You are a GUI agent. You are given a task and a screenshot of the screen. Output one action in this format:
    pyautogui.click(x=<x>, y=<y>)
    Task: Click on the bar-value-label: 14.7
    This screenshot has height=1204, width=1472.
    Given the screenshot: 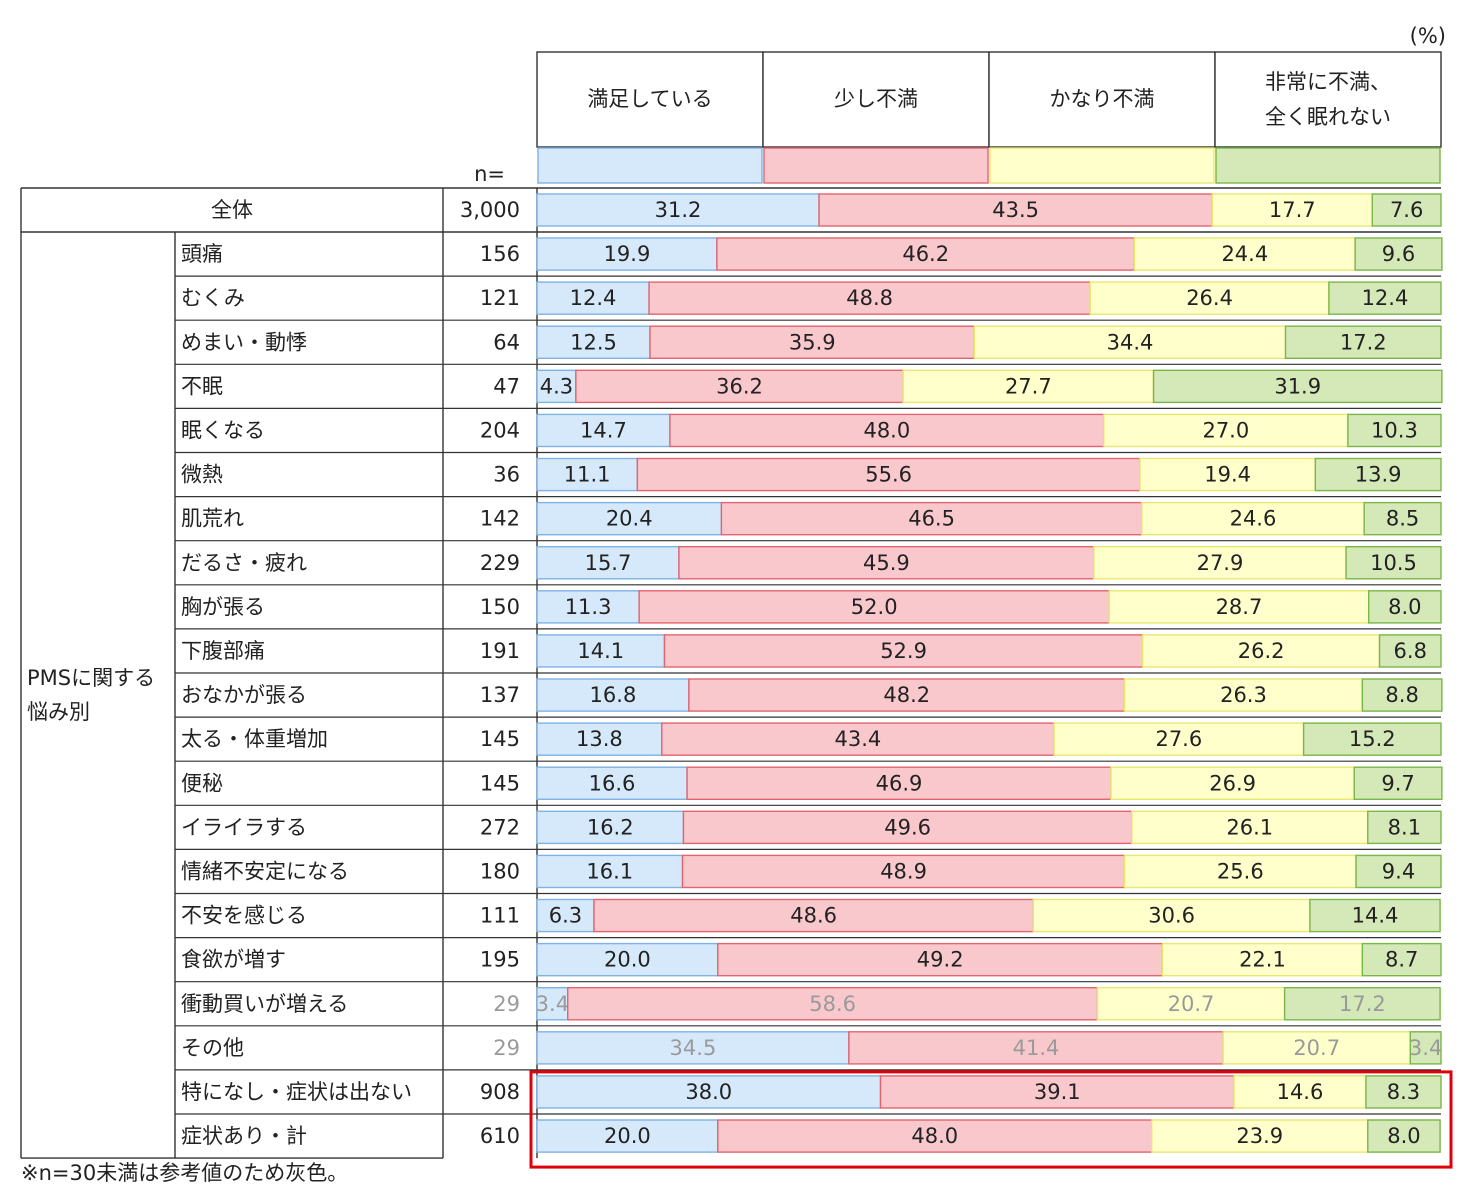 What is the action you would take?
    pyautogui.click(x=603, y=430)
    